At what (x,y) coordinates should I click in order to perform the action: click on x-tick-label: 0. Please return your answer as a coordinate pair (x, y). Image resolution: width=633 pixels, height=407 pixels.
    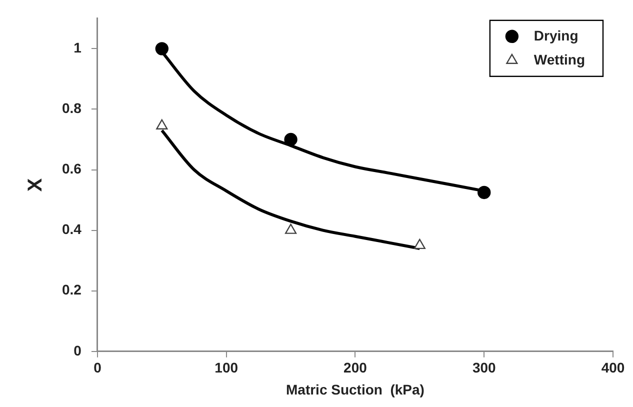
    Looking at the image, I should click on (98, 368).